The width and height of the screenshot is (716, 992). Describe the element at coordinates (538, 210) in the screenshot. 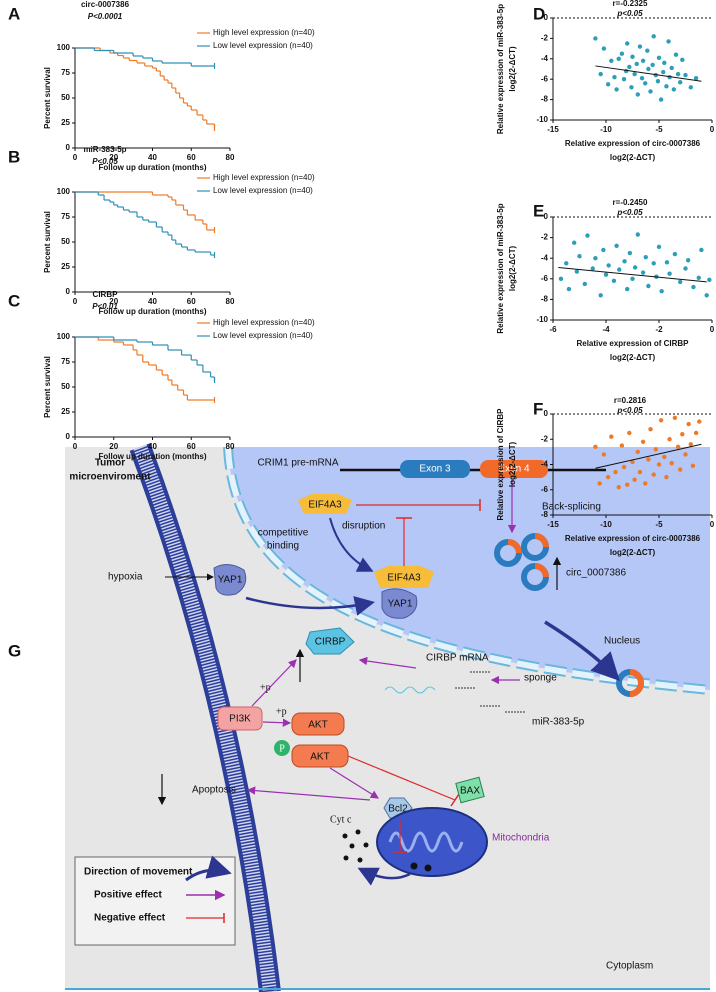

I see `panel-letter: E` at that location.